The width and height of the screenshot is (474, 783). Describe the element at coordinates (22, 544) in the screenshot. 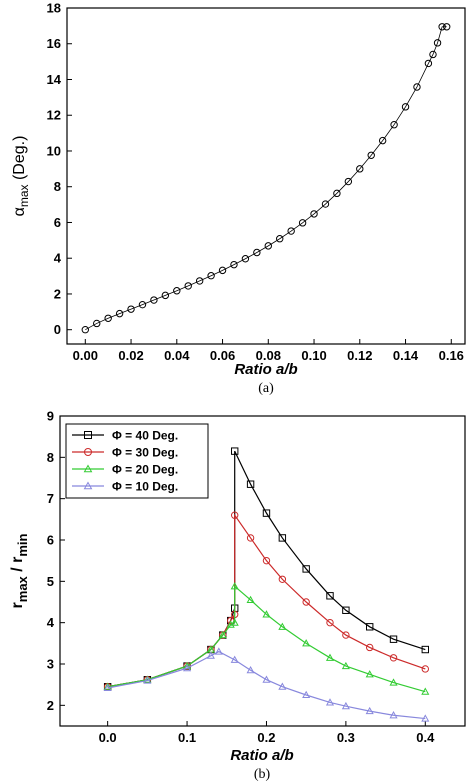

I see `y-axis-label-b-sub2: min` at that location.